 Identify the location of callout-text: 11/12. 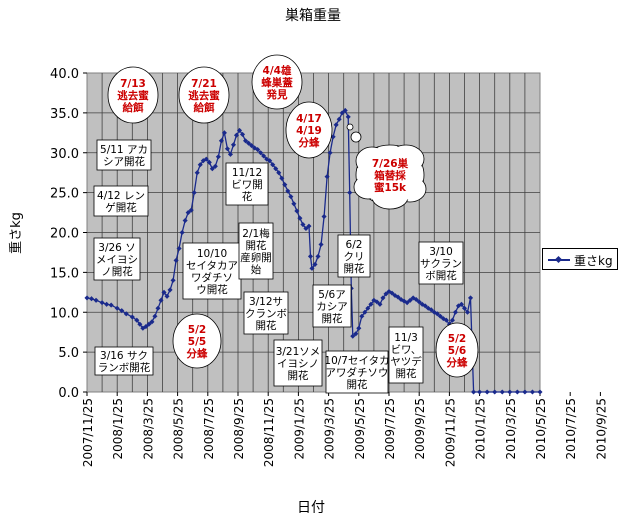
(247, 173).